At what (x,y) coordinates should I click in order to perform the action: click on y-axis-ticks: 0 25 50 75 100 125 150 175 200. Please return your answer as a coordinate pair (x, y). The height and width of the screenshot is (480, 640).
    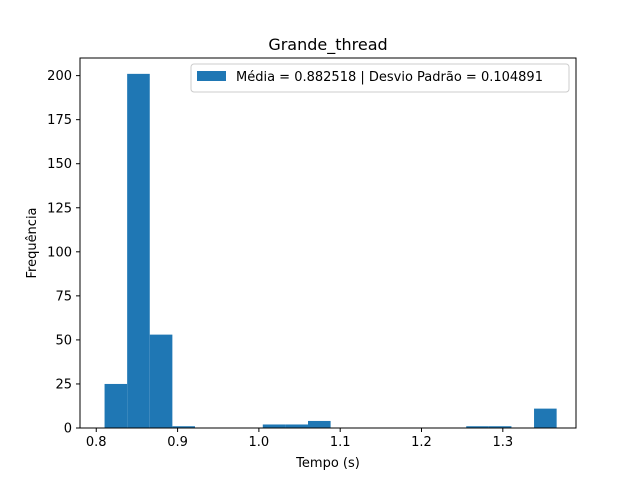
    Looking at the image, I should click on (63, 253).